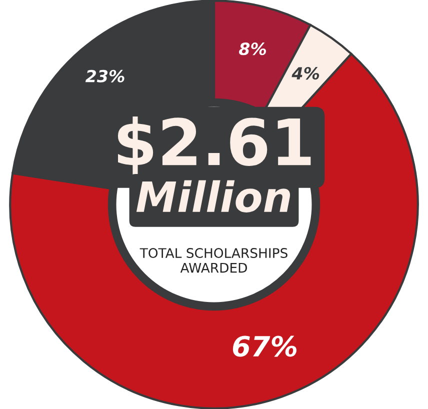 The width and height of the screenshot is (428, 409). What do you see at coordinates (252, 49) in the screenshot?
I see `data-label: 8%` at bounding box center [252, 49].